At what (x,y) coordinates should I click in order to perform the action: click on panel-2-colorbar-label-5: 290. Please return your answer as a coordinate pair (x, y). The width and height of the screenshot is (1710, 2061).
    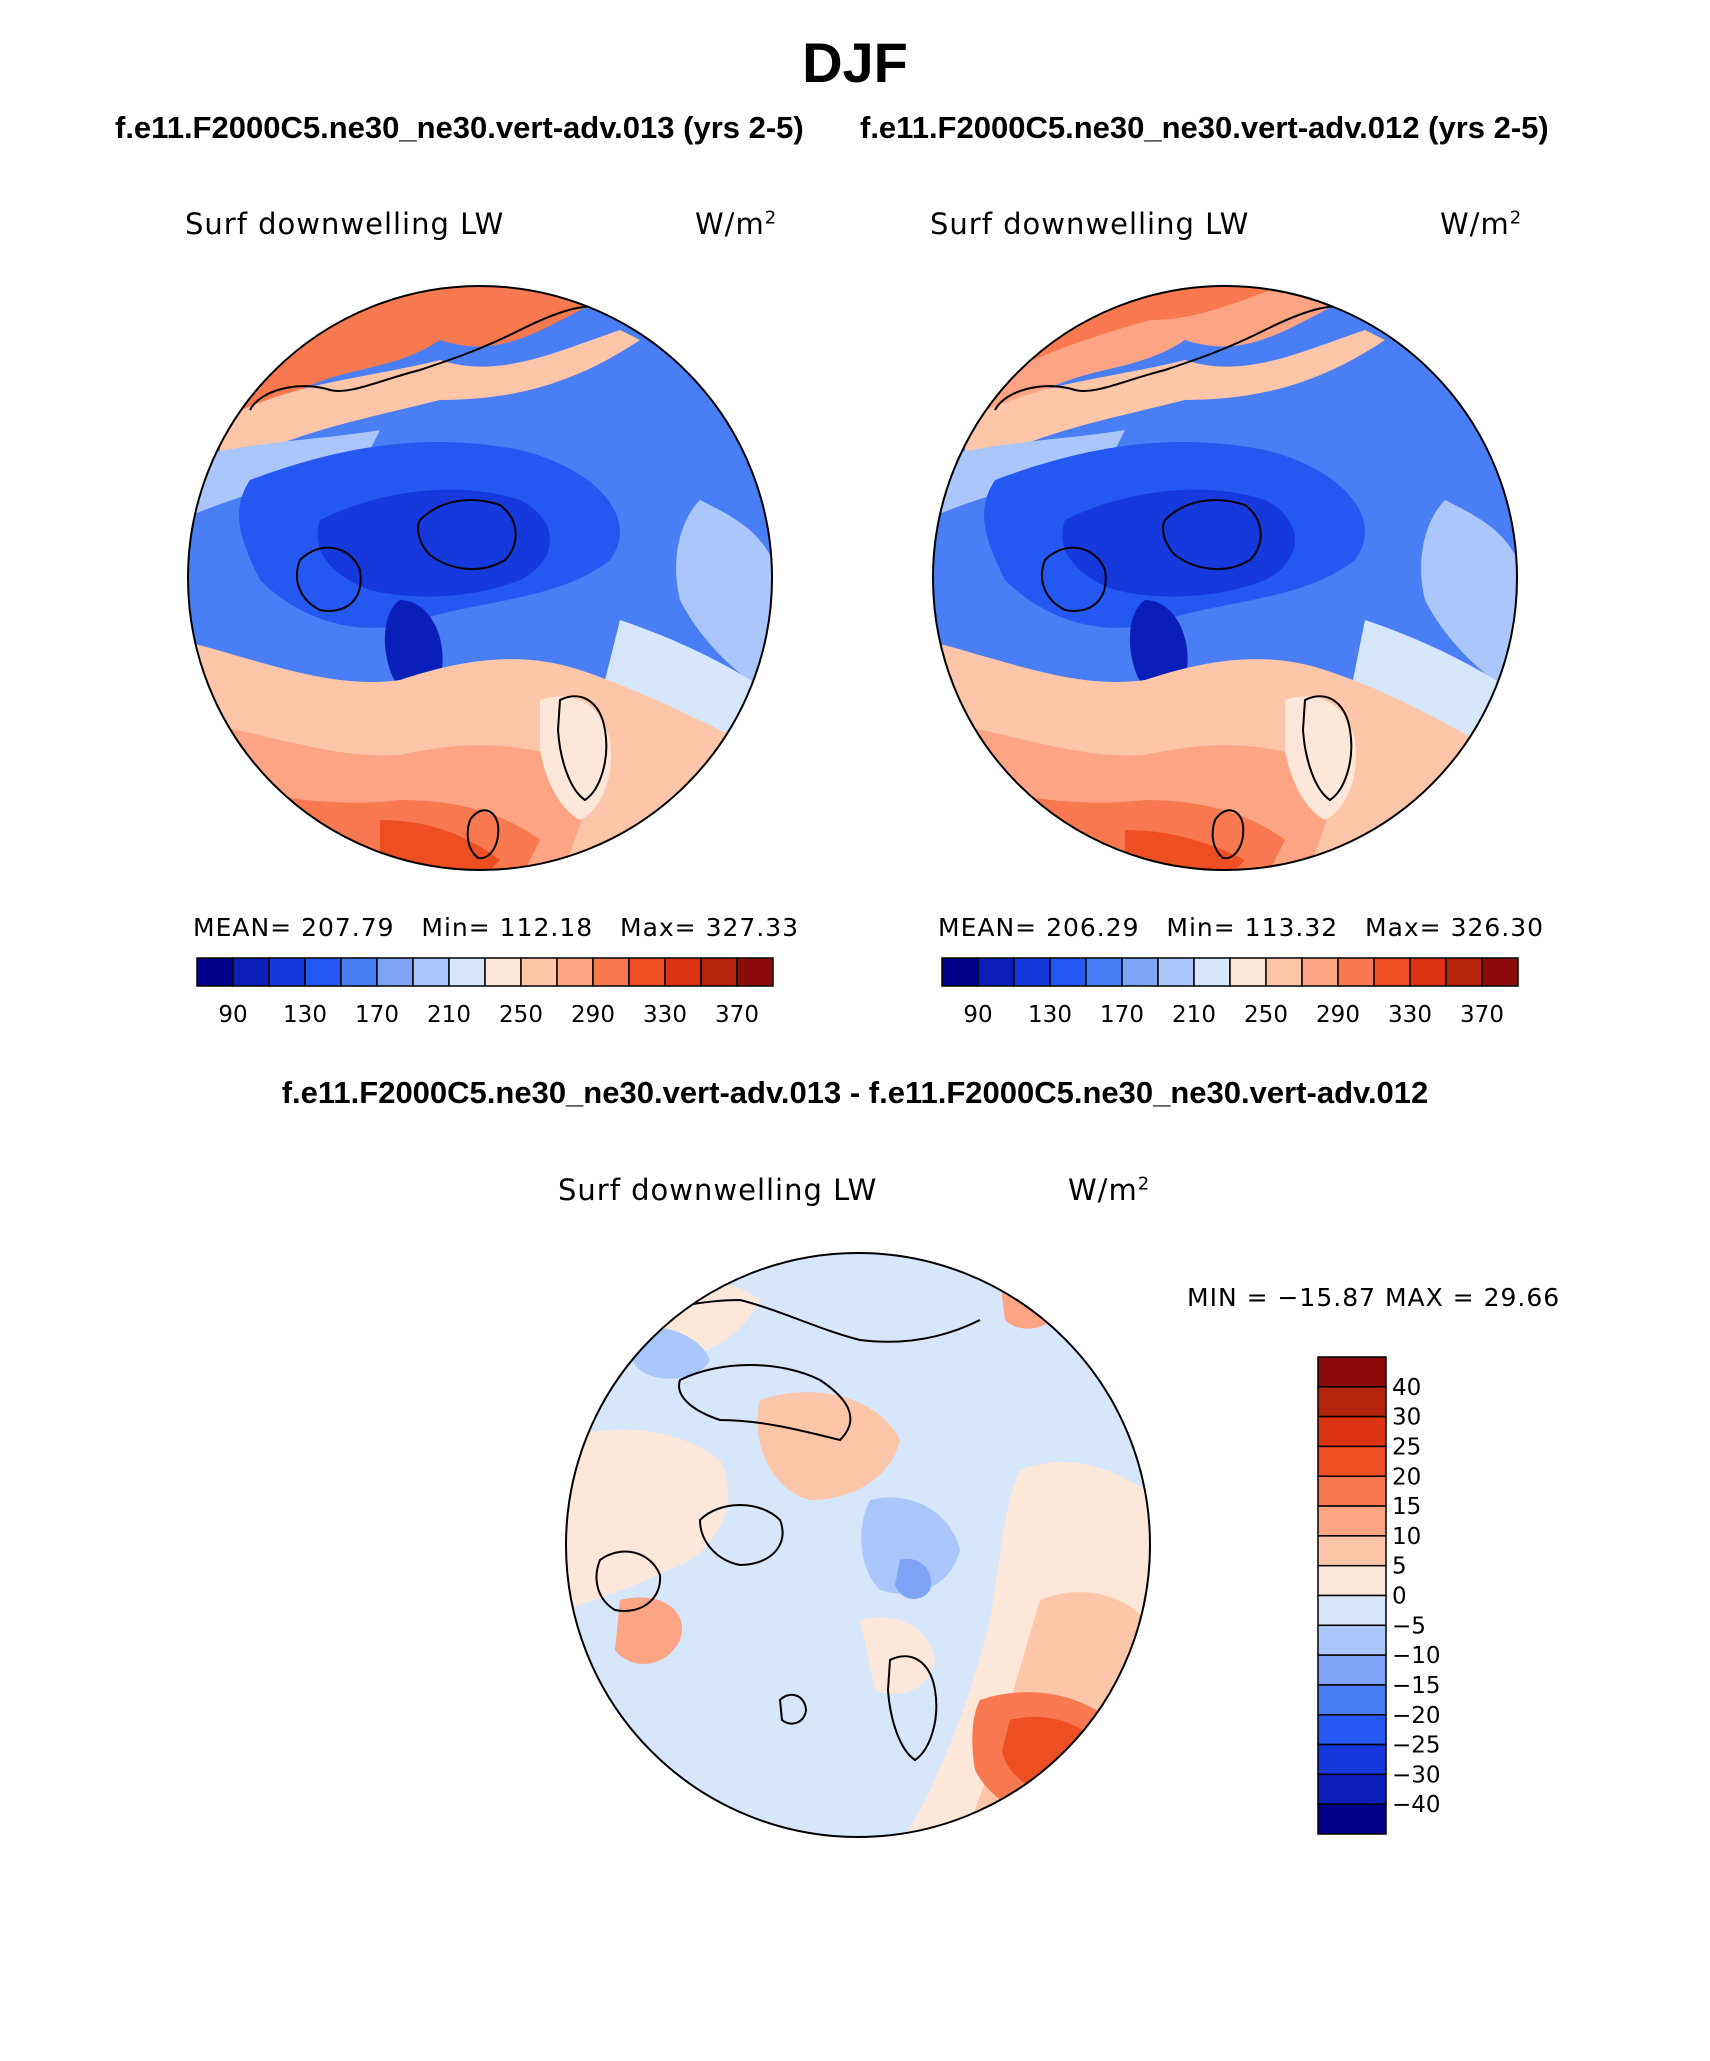
    Looking at the image, I should click on (1338, 1015).